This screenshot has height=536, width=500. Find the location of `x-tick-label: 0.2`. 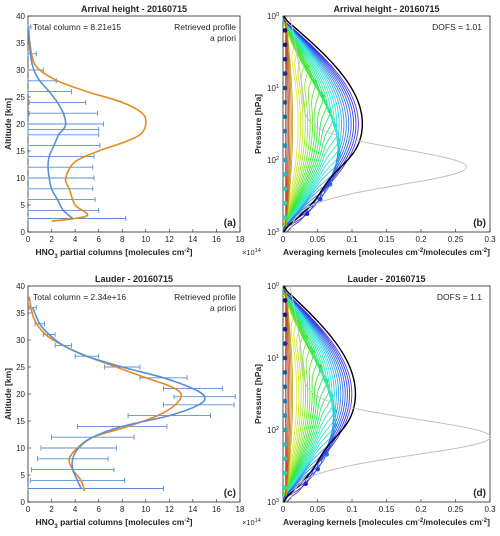

x-tick-label: 0.2 is located at coordinates (421, 509).